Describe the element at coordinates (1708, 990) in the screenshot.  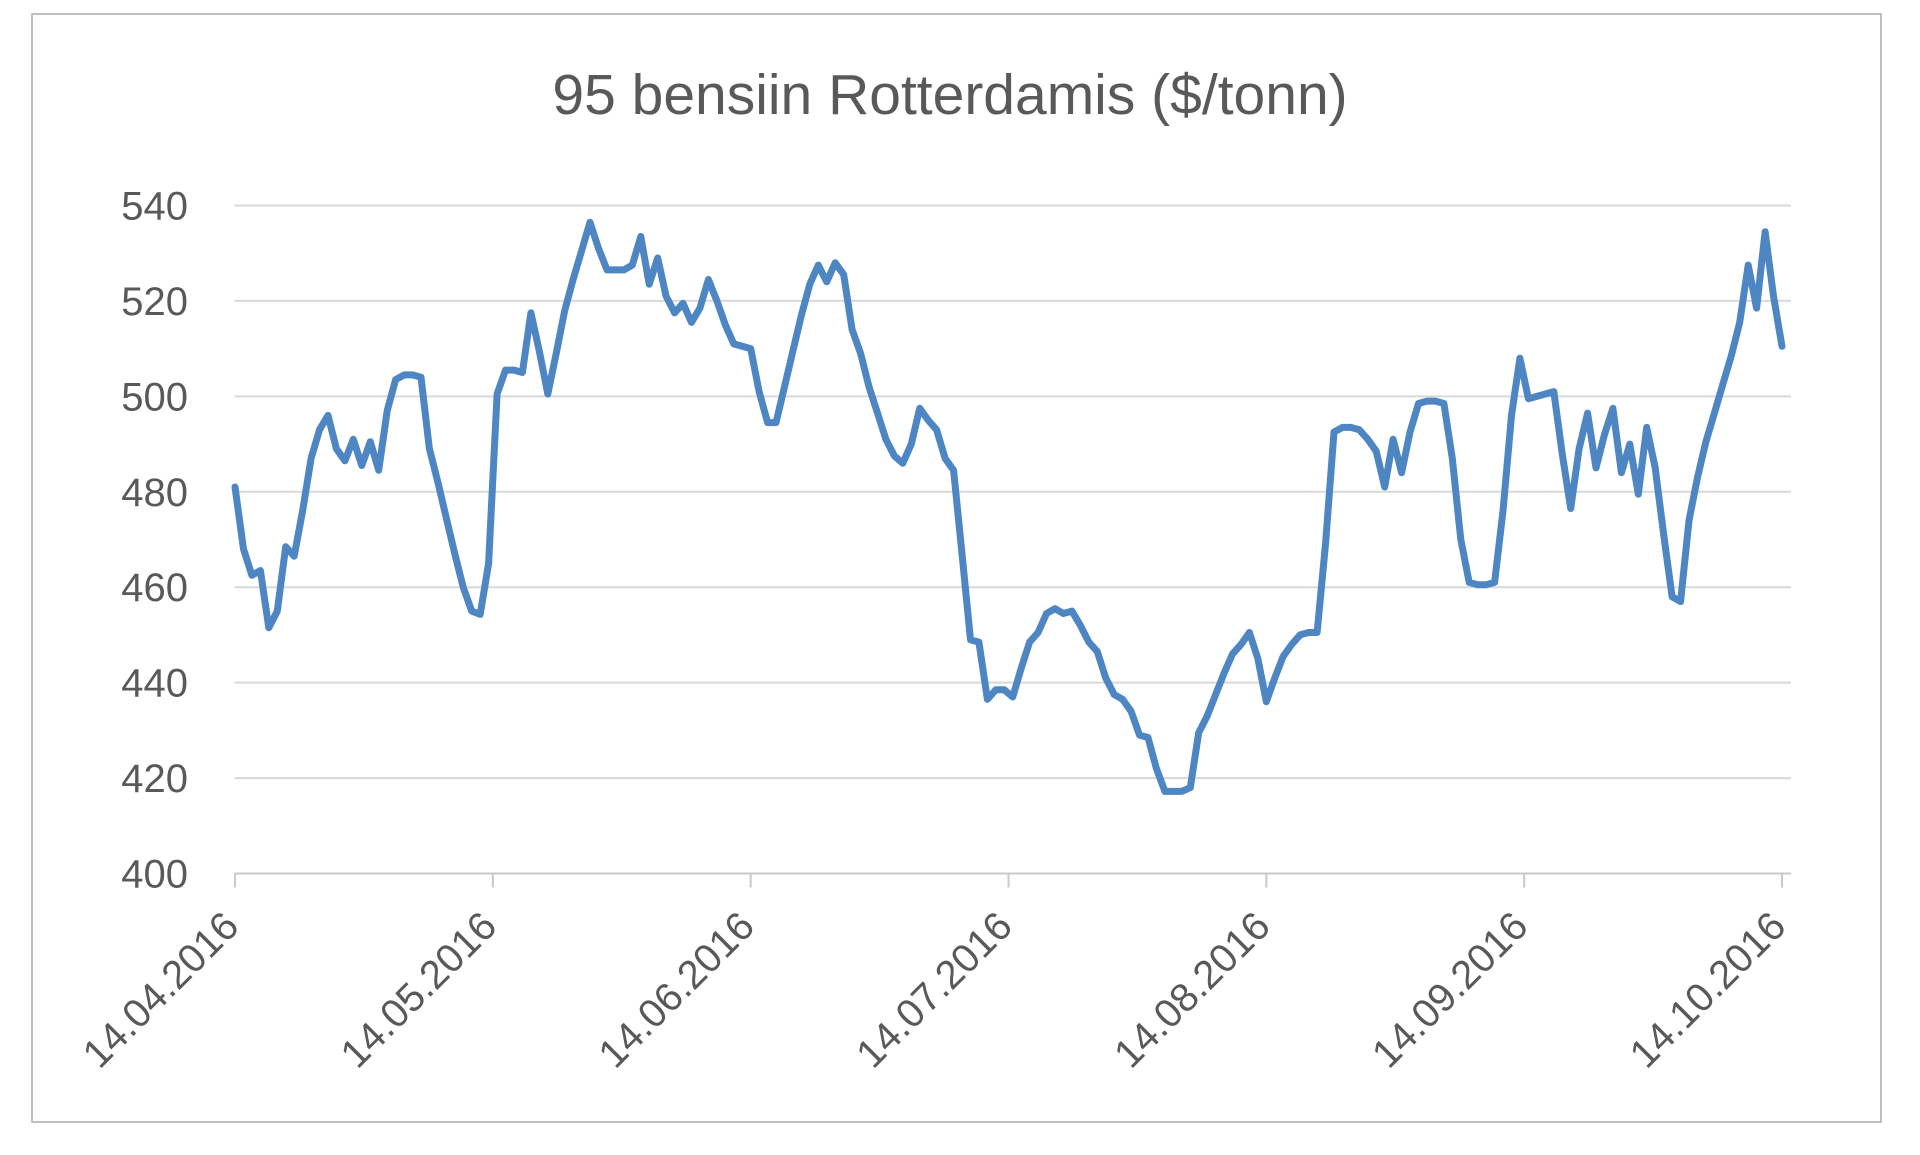
I see `x-axis-tick-label: 14.10.2016` at that location.